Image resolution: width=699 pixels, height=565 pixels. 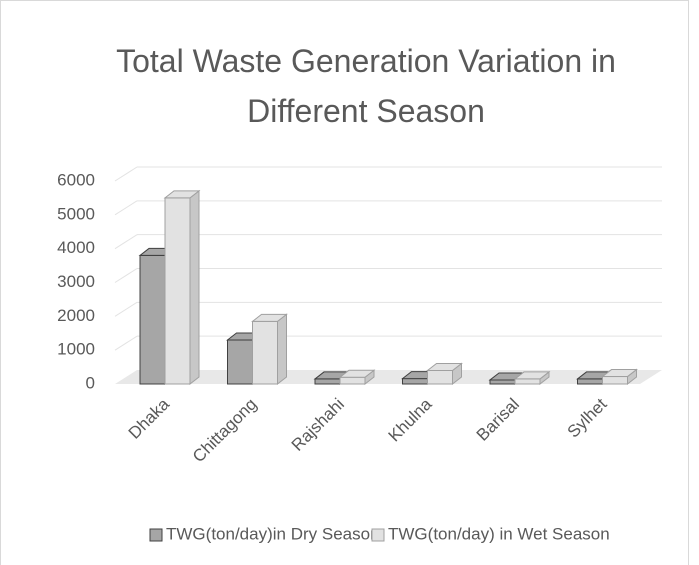 I want to click on legend-label: TWG(ton/day) in Wet Season, so click(x=499, y=533).